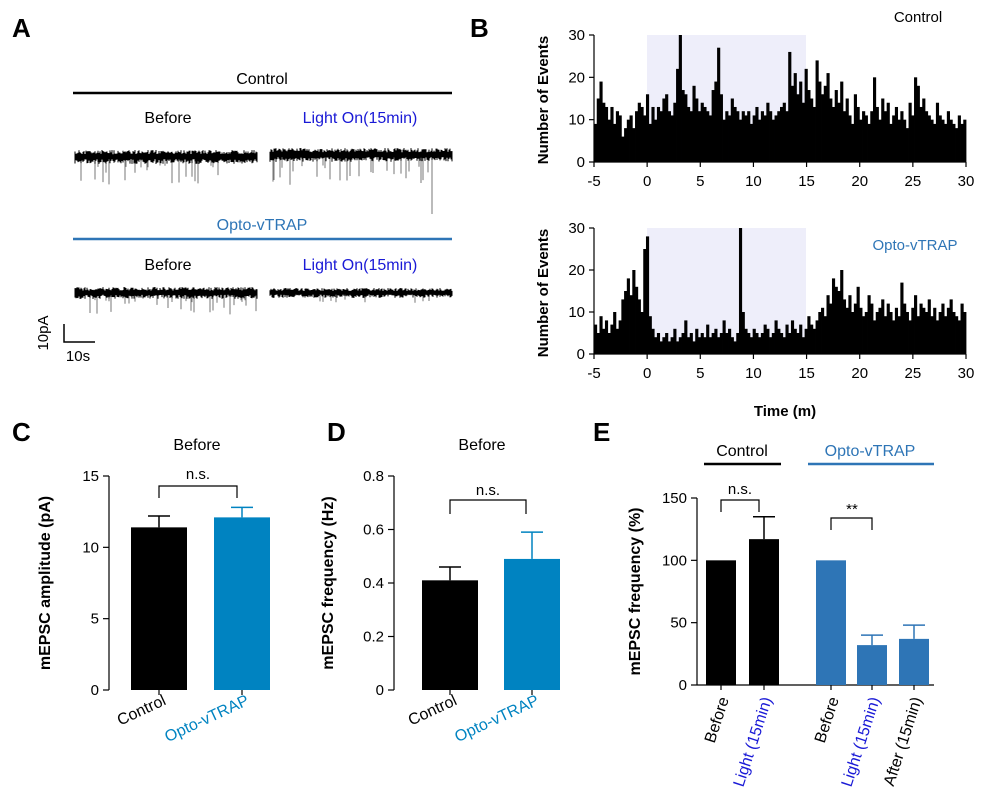  What do you see at coordinates (647, 181) in the screenshot?
I see `x-tick-label: 0` at bounding box center [647, 181].